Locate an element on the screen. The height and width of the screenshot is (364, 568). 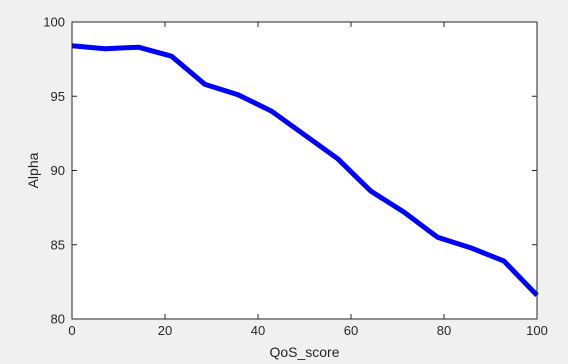
x-tick-label: 100 is located at coordinates (537, 330).